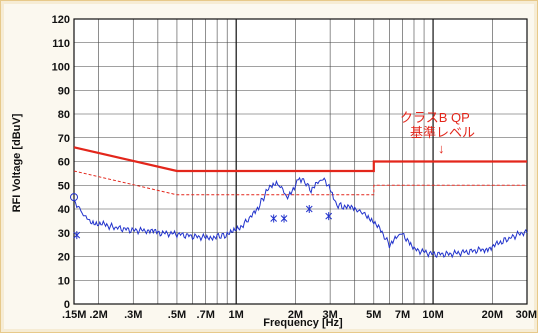 The height and width of the screenshot is (333, 538). Describe the element at coordinates (64, 234) in the screenshot. I see `y-tick-label: 30` at that location.